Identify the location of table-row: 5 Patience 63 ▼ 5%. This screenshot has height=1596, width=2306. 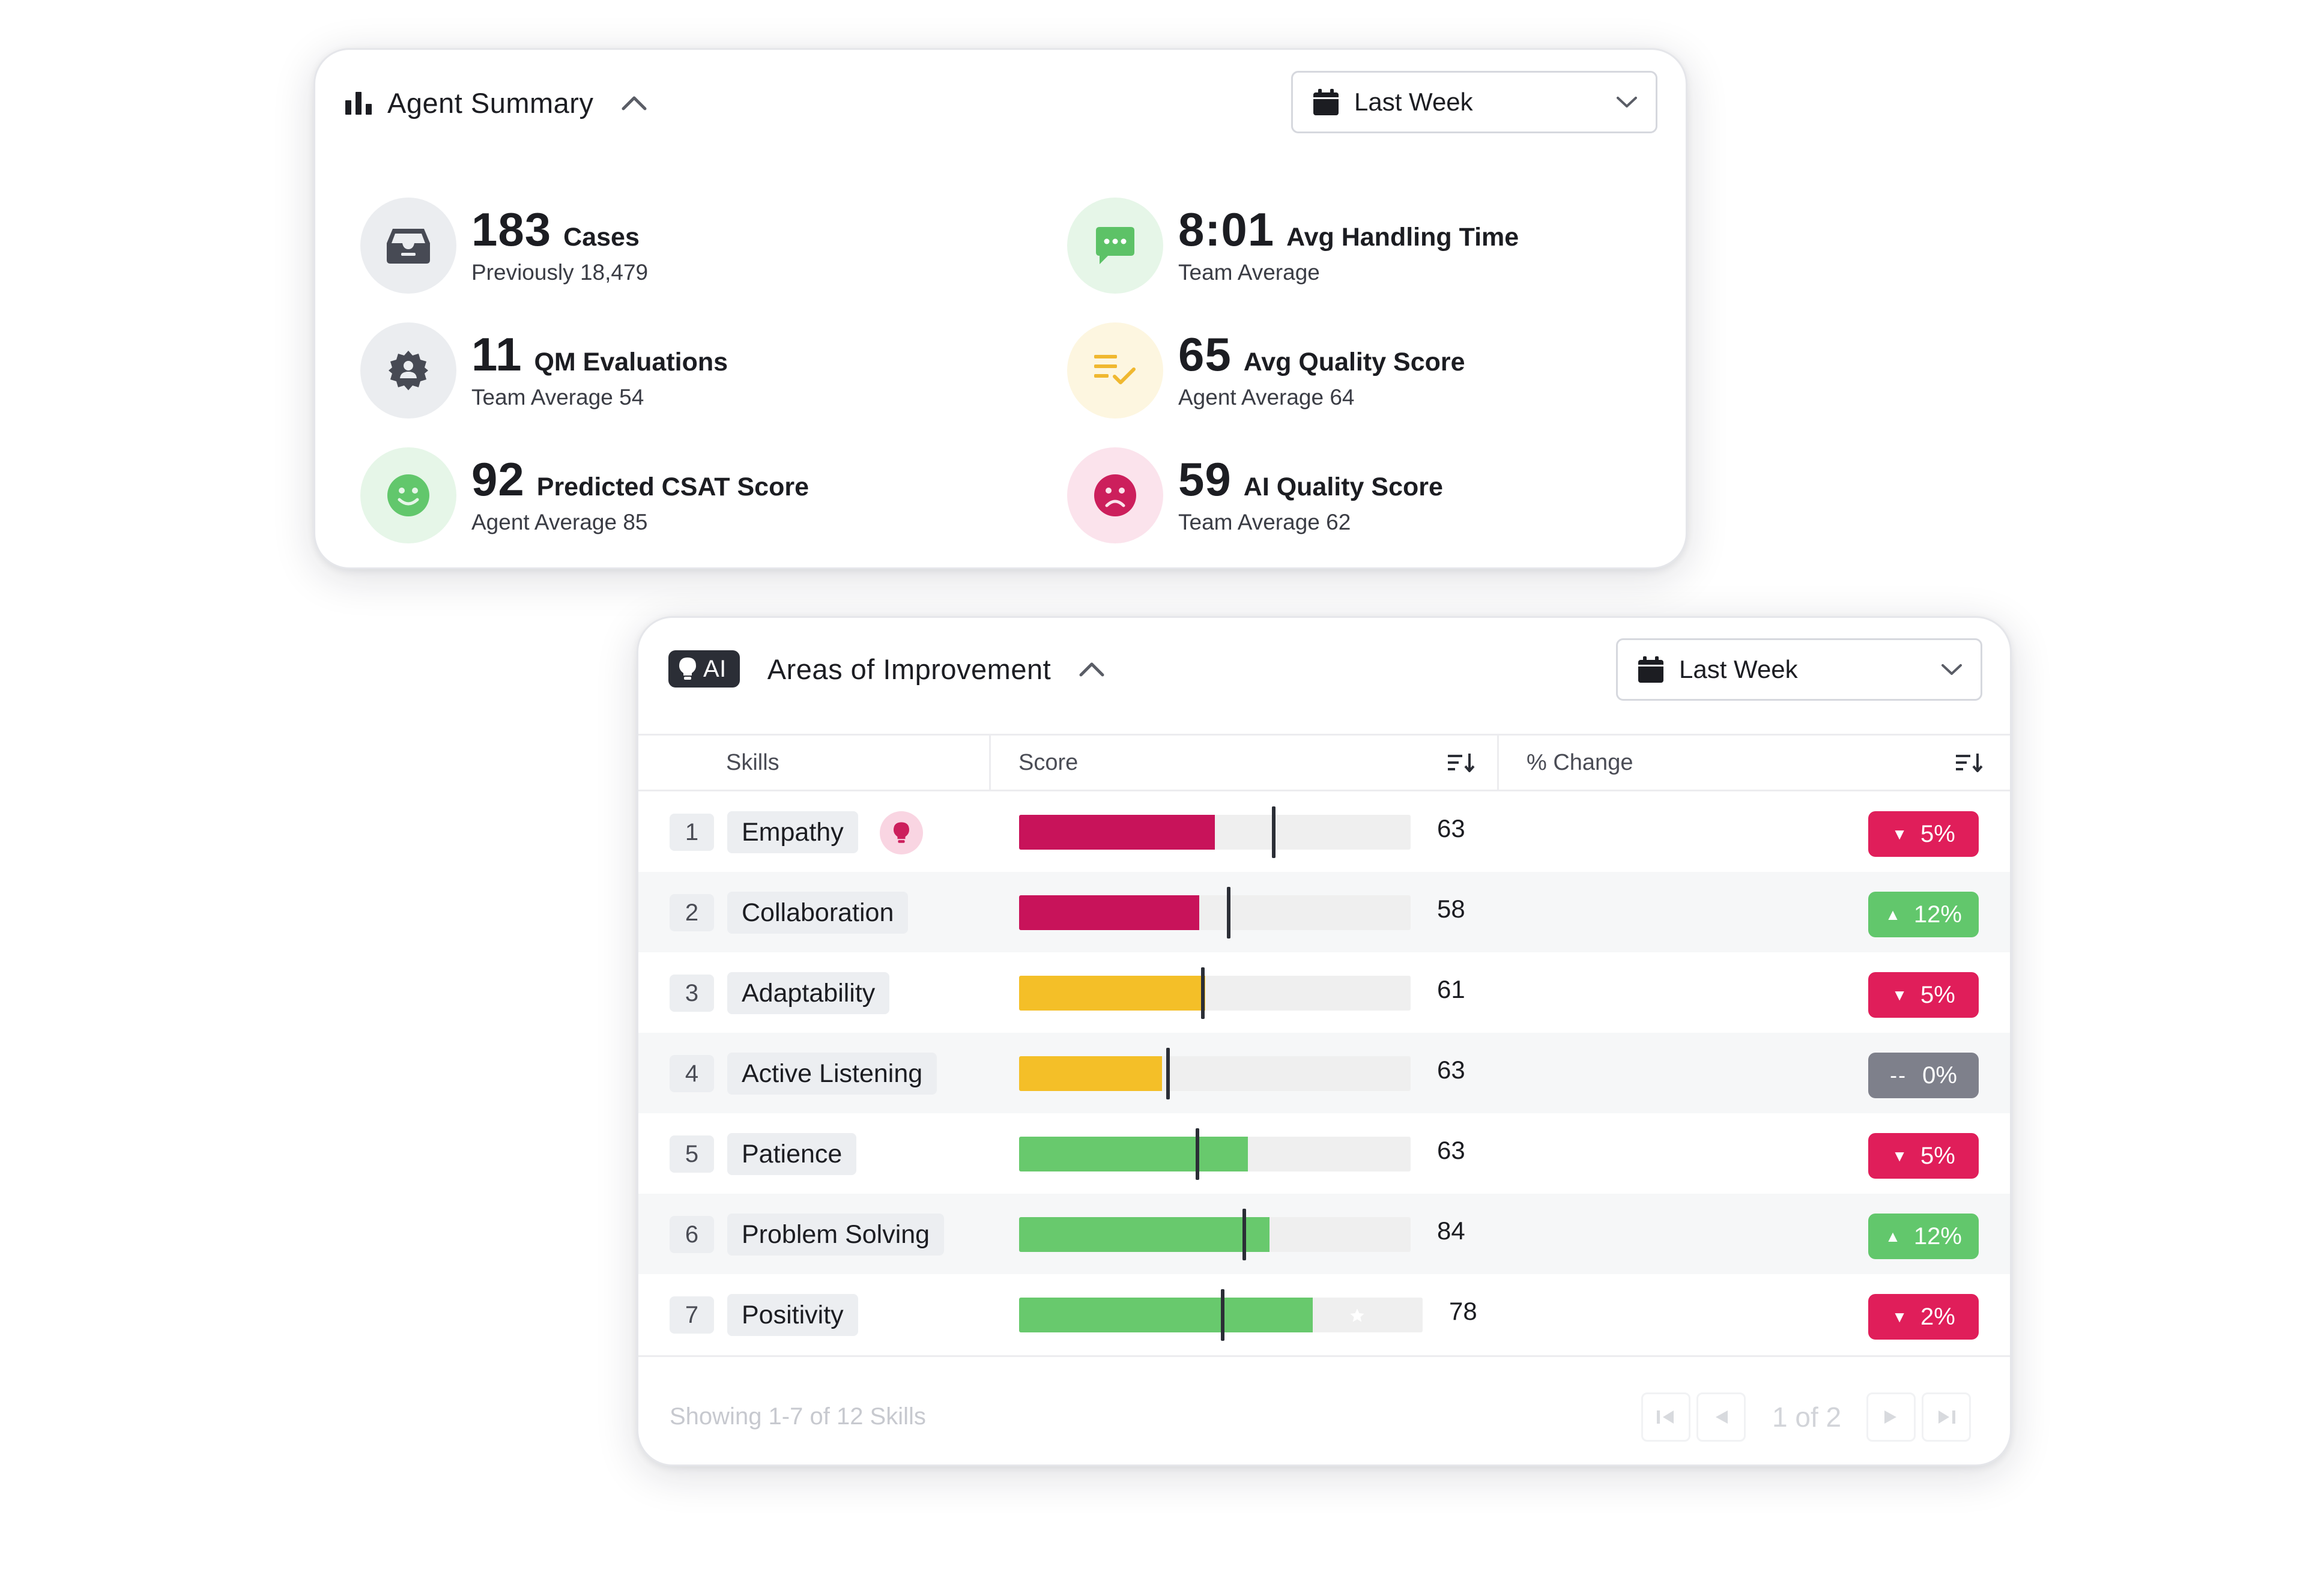
(1324, 1153).